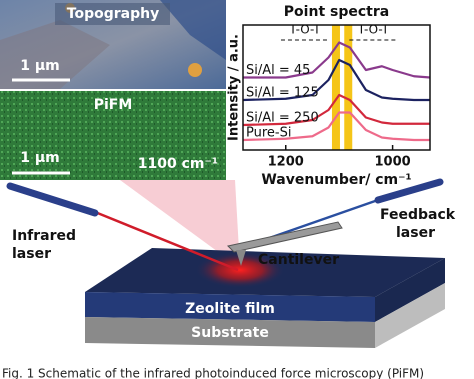 The image size is (474, 379). Describe the element at coordinates (31, 254) in the screenshot. I see `infrared-label: laser` at that location.